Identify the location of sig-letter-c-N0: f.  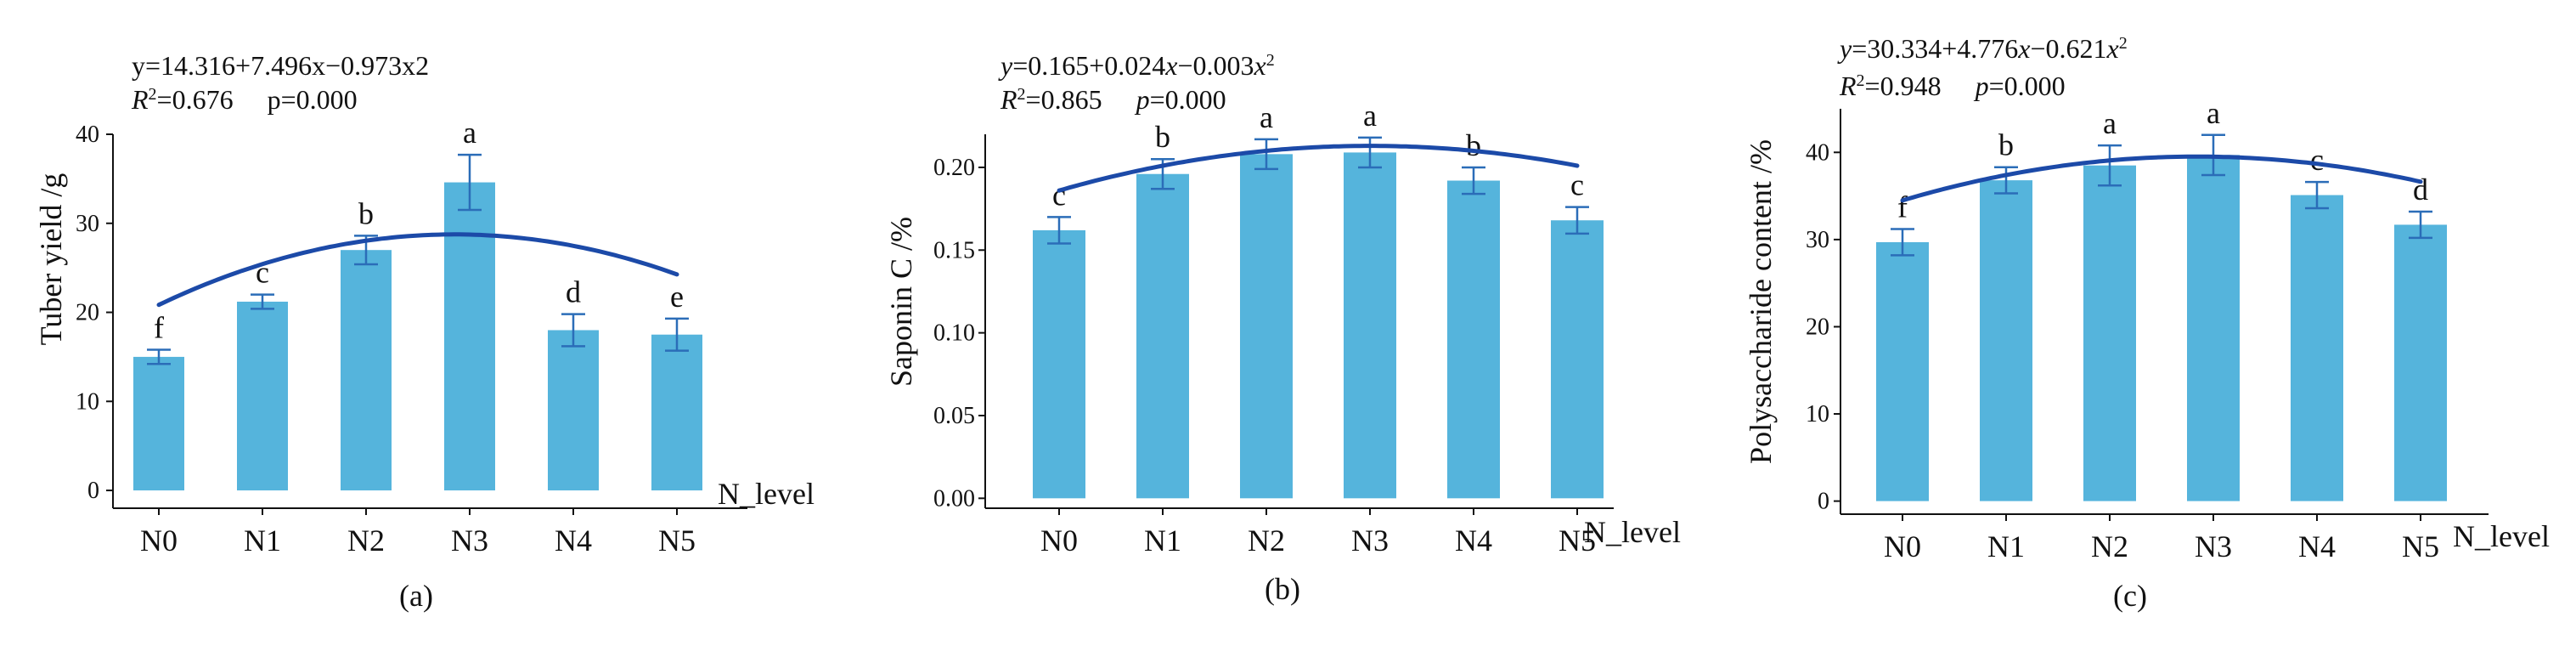
(1902, 207).